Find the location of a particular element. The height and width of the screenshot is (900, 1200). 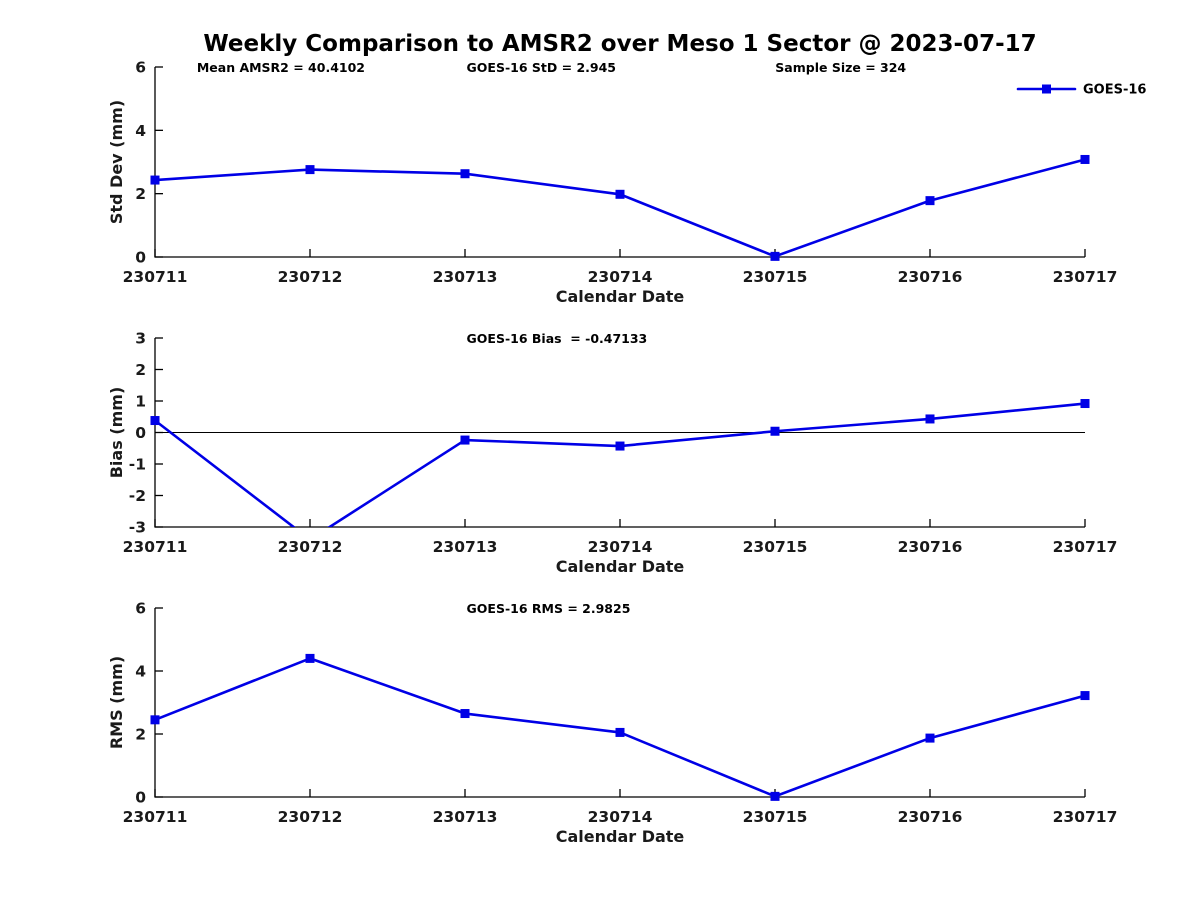

legend-marker is located at coordinates (1046, 89).